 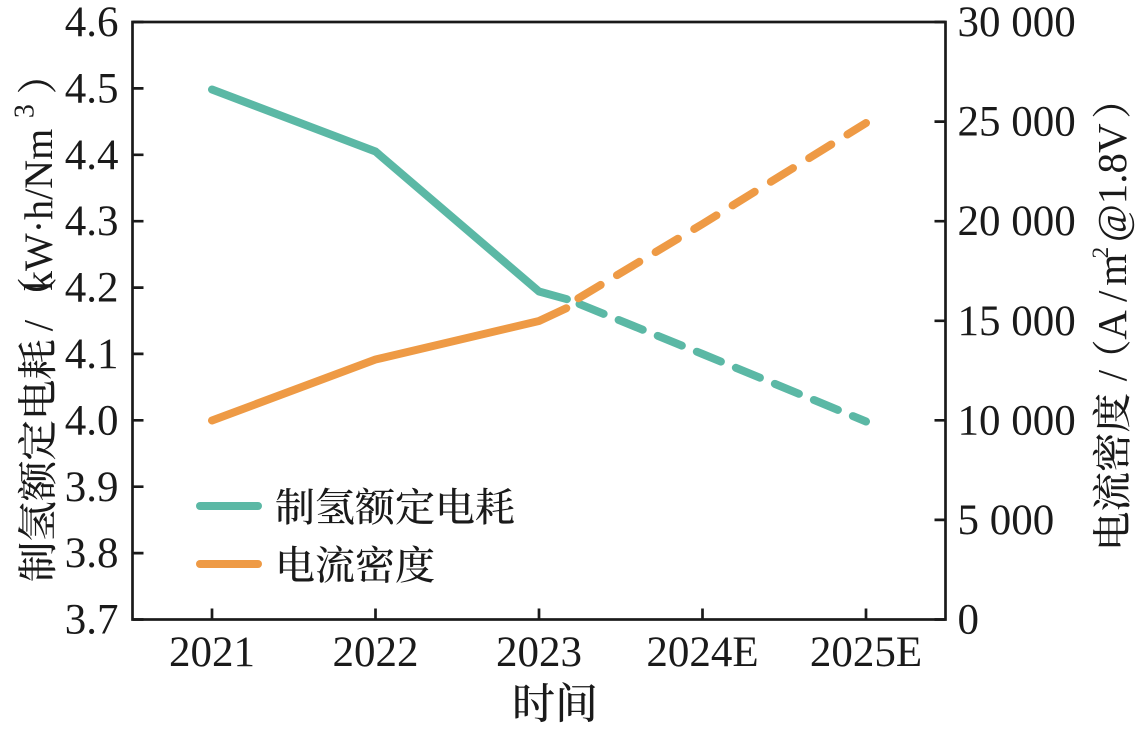 What do you see at coordinates (866, 652) in the screenshot?
I see `svg-text: 2025E` at bounding box center [866, 652].